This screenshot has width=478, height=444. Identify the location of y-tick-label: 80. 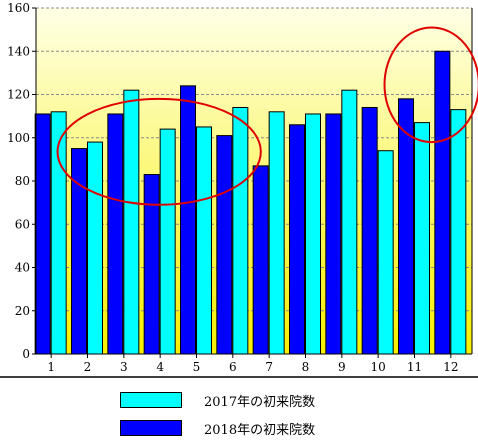
(22, 181).